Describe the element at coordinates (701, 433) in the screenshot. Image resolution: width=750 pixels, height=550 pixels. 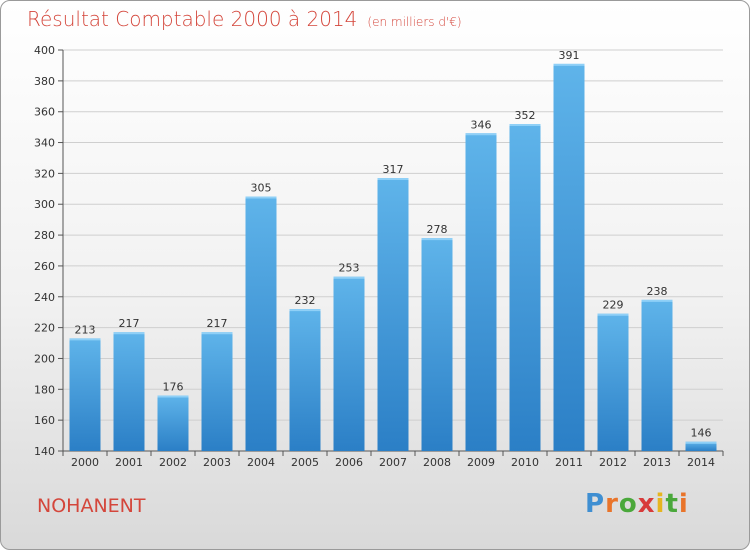
I see `data-label: 146` at that location.